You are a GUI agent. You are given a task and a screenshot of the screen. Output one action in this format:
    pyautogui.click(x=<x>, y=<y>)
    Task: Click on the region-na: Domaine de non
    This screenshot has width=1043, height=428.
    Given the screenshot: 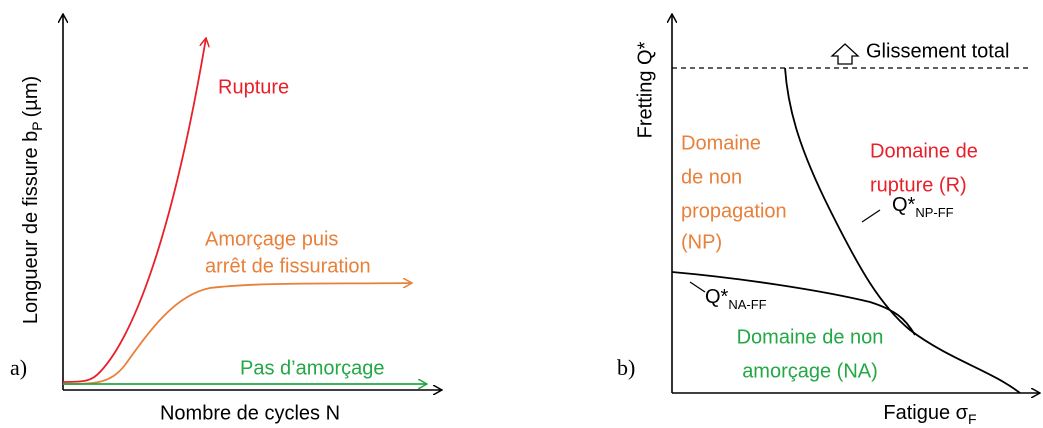 What is the action you would take?
    pyautogui.click(x=810, y=337)
    